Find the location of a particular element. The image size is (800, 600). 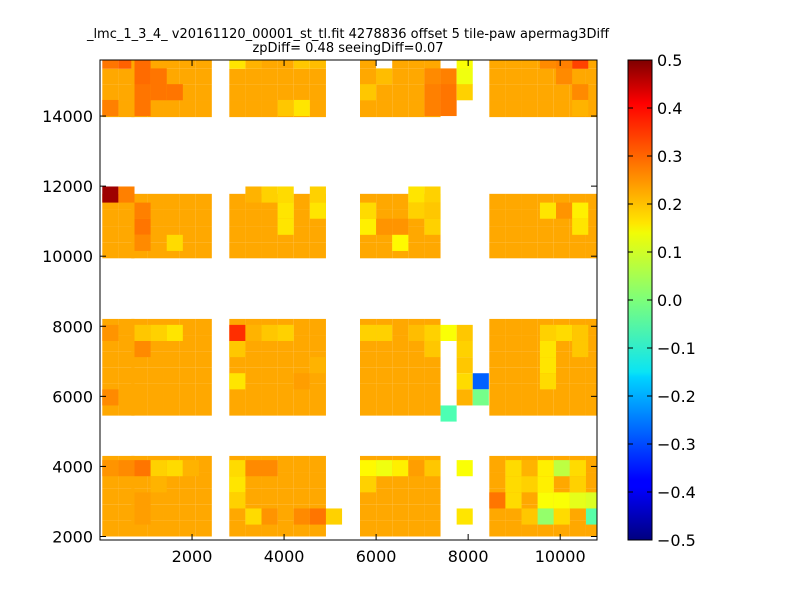

x-tick-label: 8000 is located at coordinates (468, 556).